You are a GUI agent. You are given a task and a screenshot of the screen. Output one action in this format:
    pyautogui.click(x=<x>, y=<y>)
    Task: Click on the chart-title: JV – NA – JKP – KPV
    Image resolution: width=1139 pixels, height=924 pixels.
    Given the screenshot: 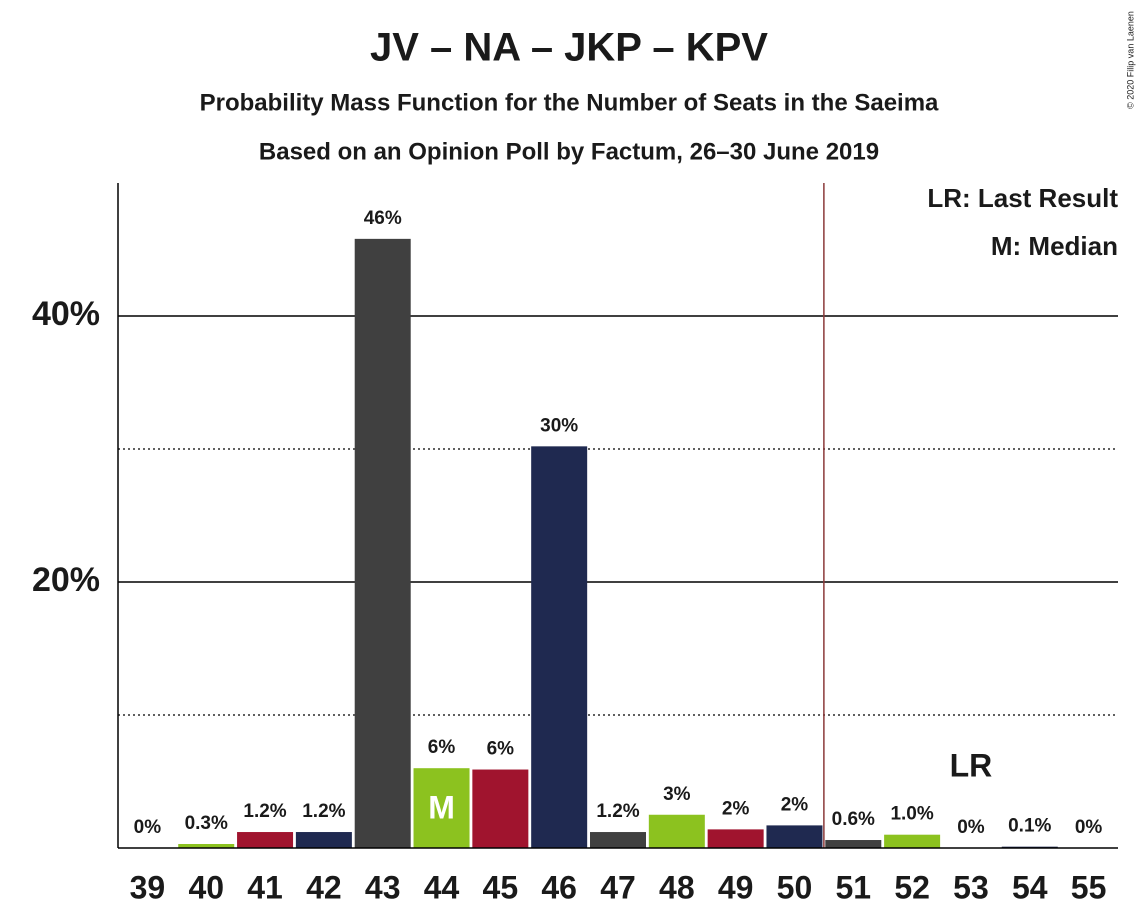 What is the action you would take?
    pyautogui.click(x=569, y=48)
    